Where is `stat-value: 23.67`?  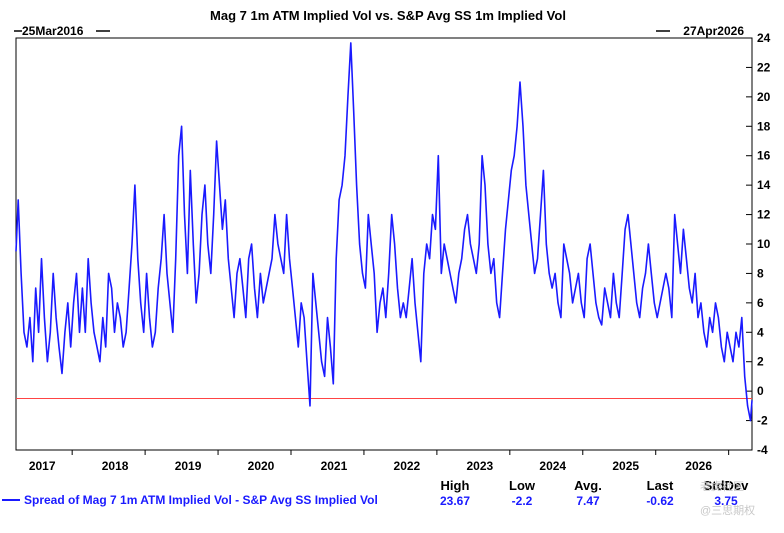 stat-value: 23.67 is located at coordinates (455, 501).